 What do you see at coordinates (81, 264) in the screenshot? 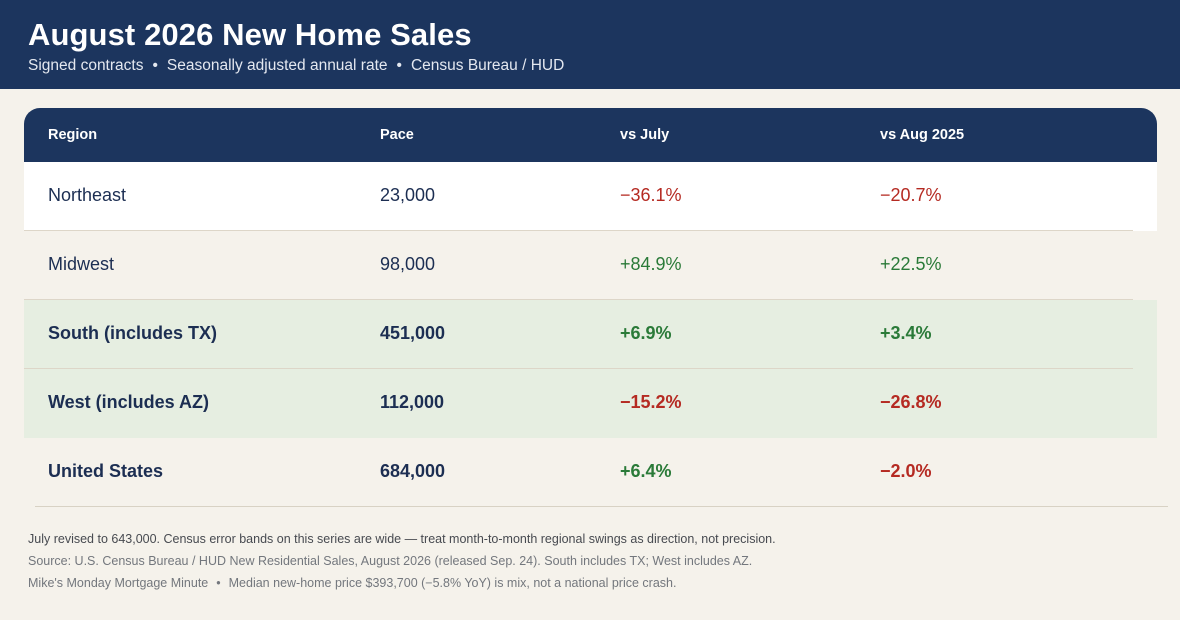
I see `region-cell: Midwest` at bounding box center [81, 264].